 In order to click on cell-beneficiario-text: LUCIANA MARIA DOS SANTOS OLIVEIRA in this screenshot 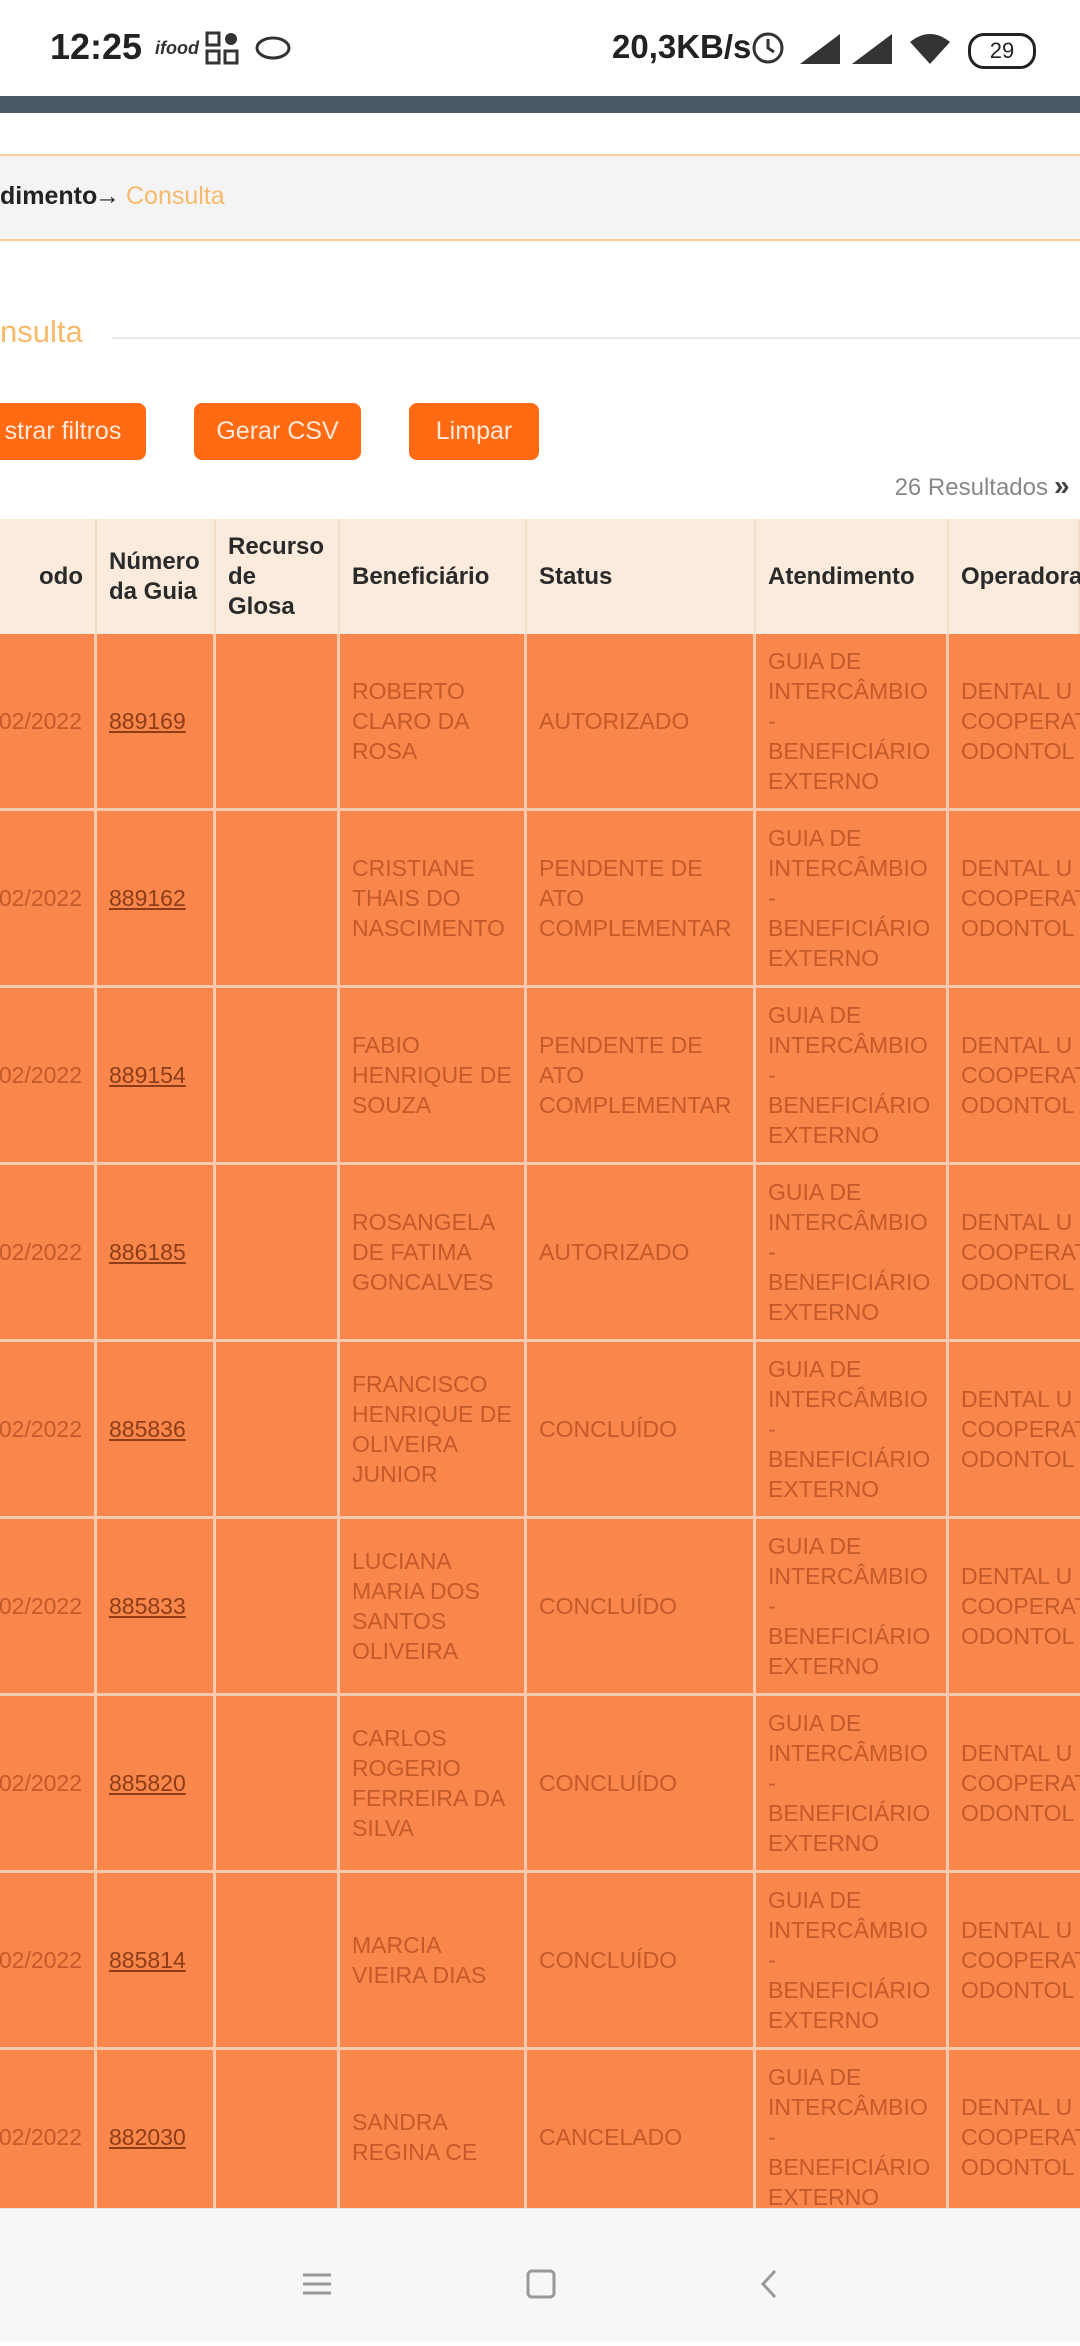, I will do `click(416, 1606)`.